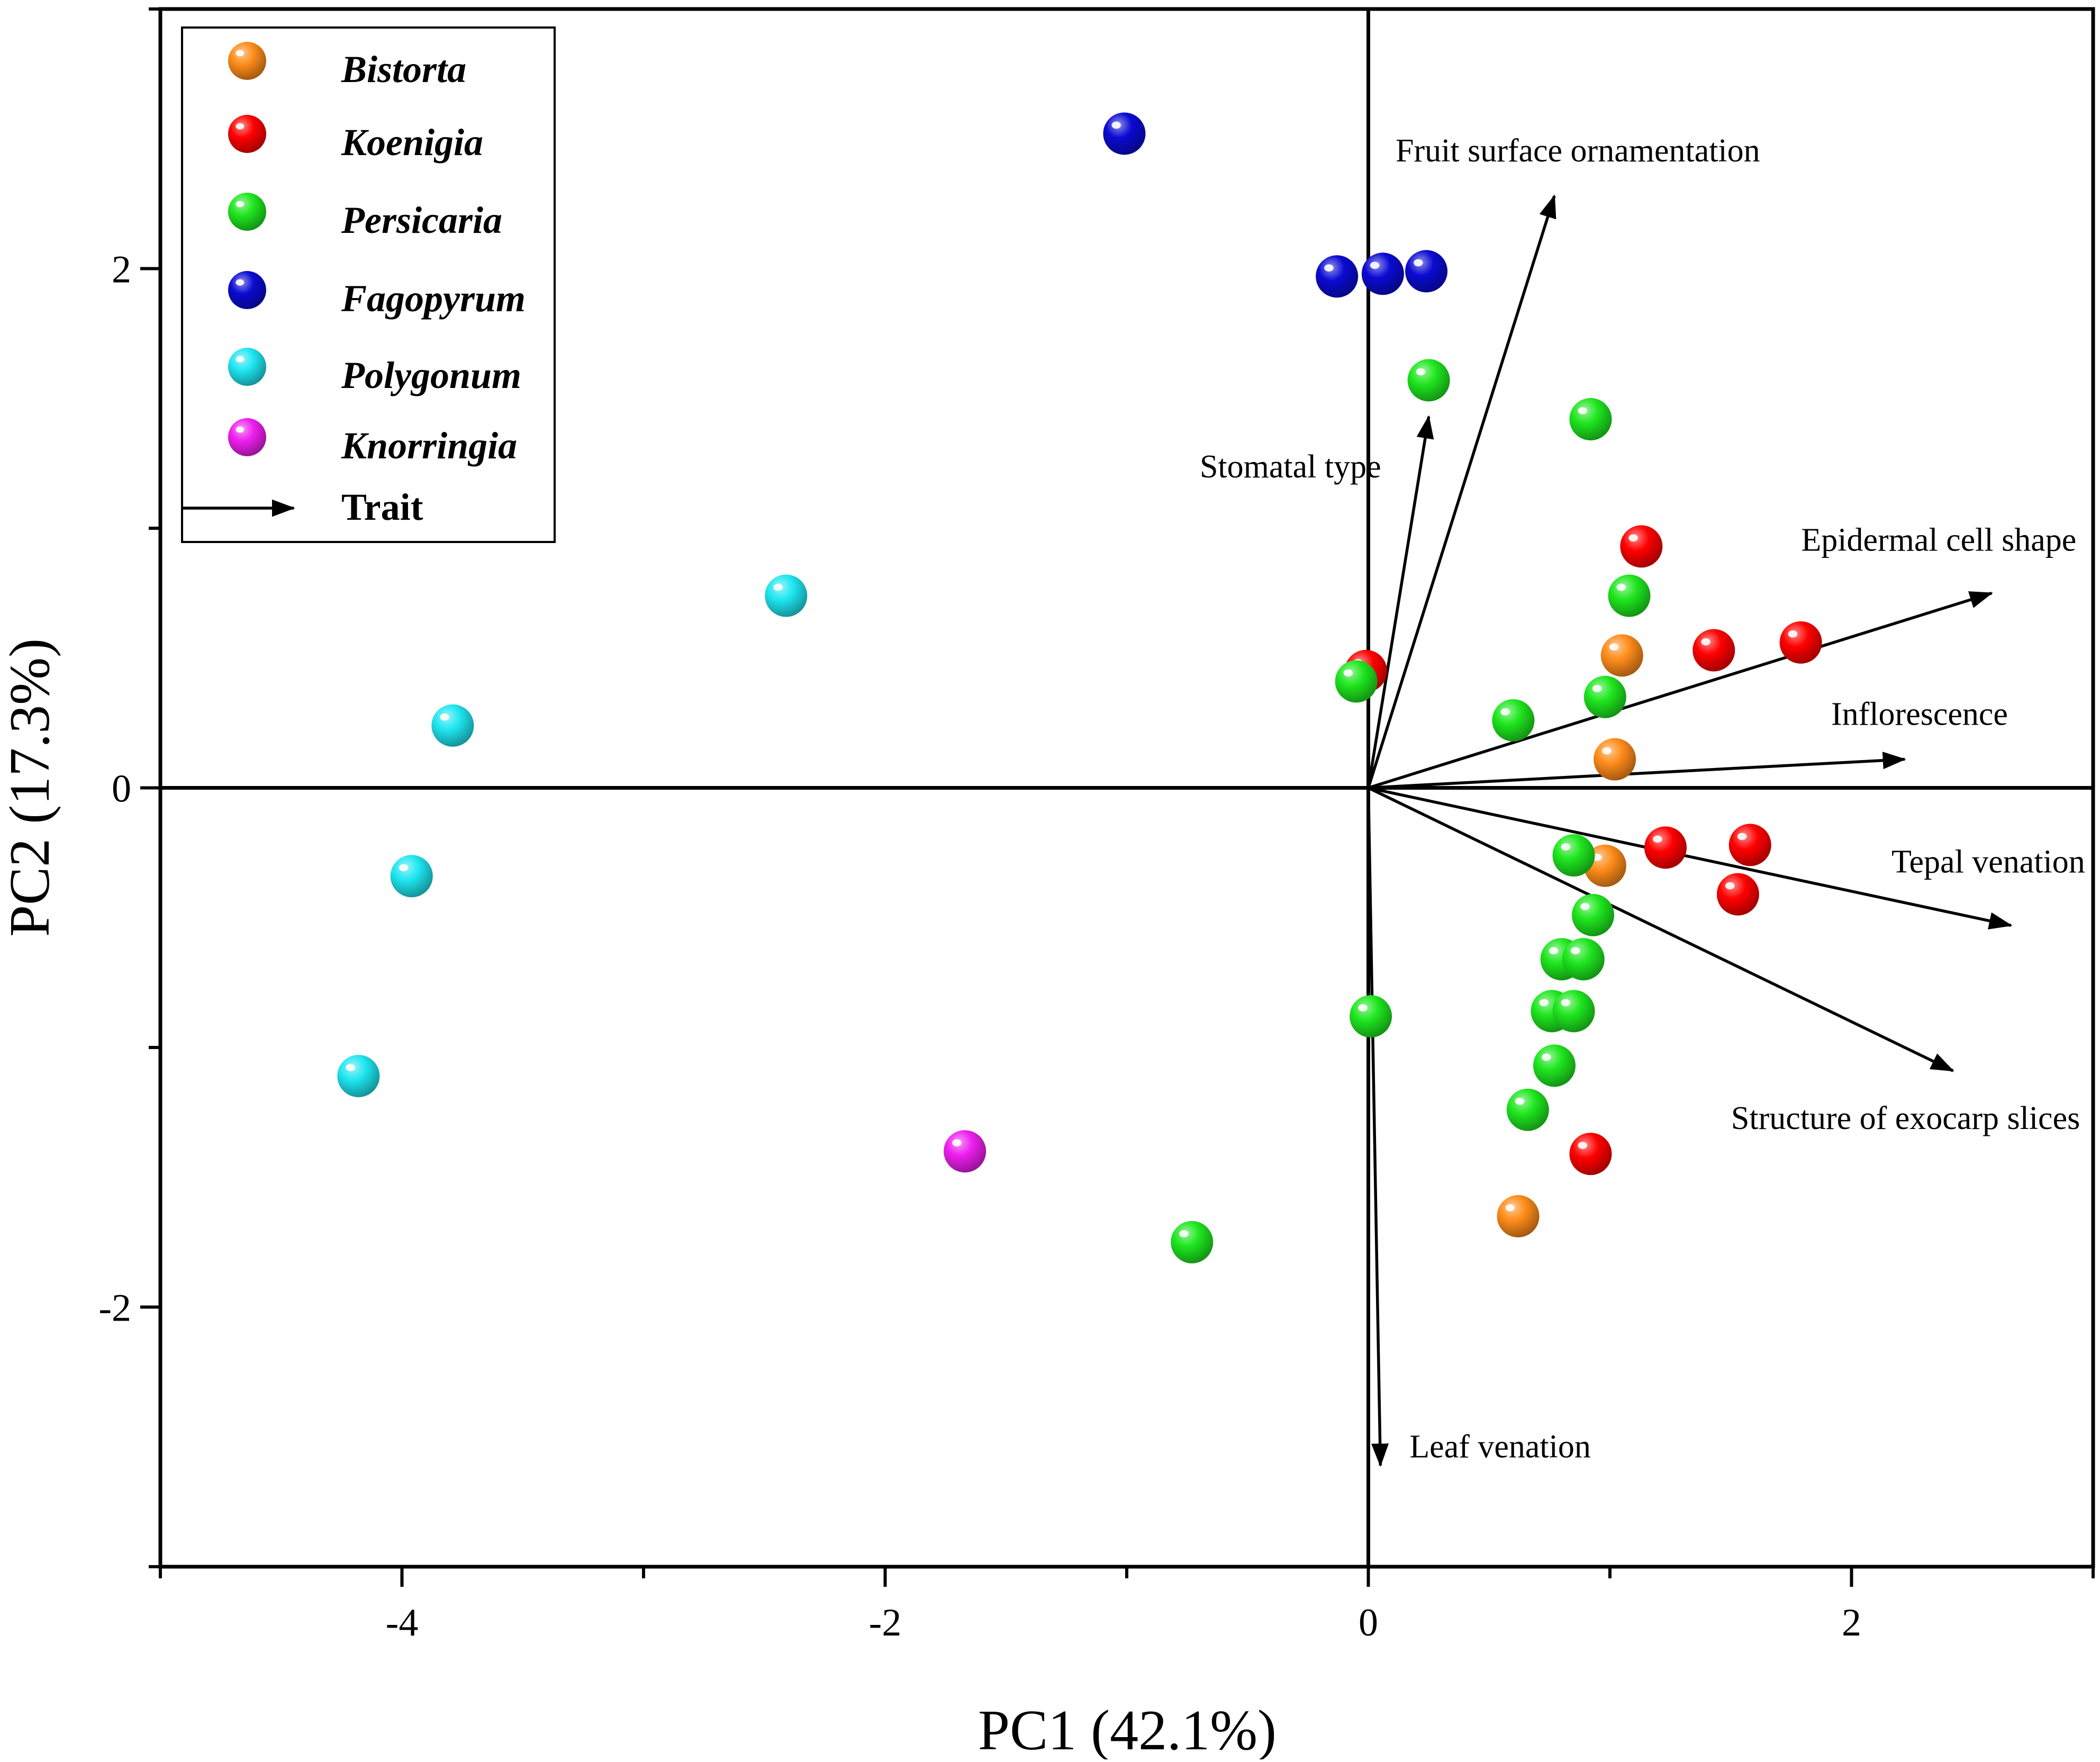 This screenshot has height=1762, width=2100. Describe the element at coordinates (1368, 1622) in the screenshot. I see `x-tick-label: 0` at that location.